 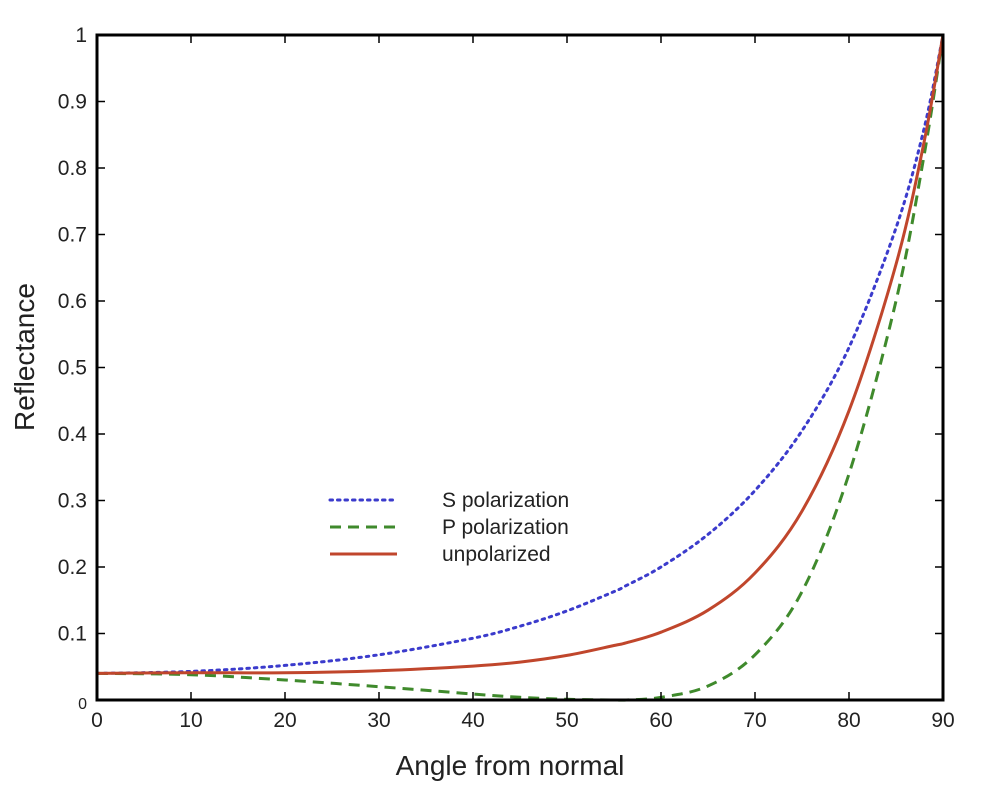 I want to click on x-tick-label: 50, so click(x=566, y=720).